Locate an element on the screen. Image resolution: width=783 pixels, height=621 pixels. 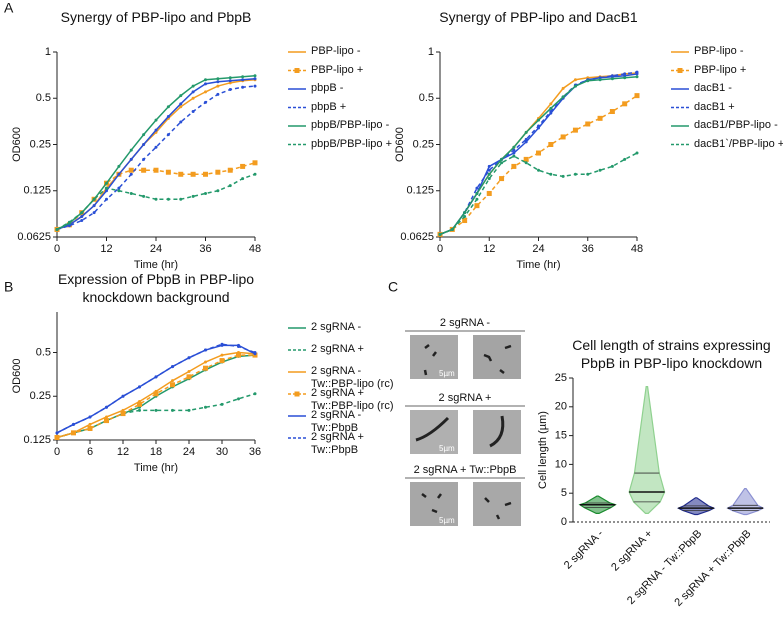
x-axis-label: Time (hr) is located at coordinates (538, 265).